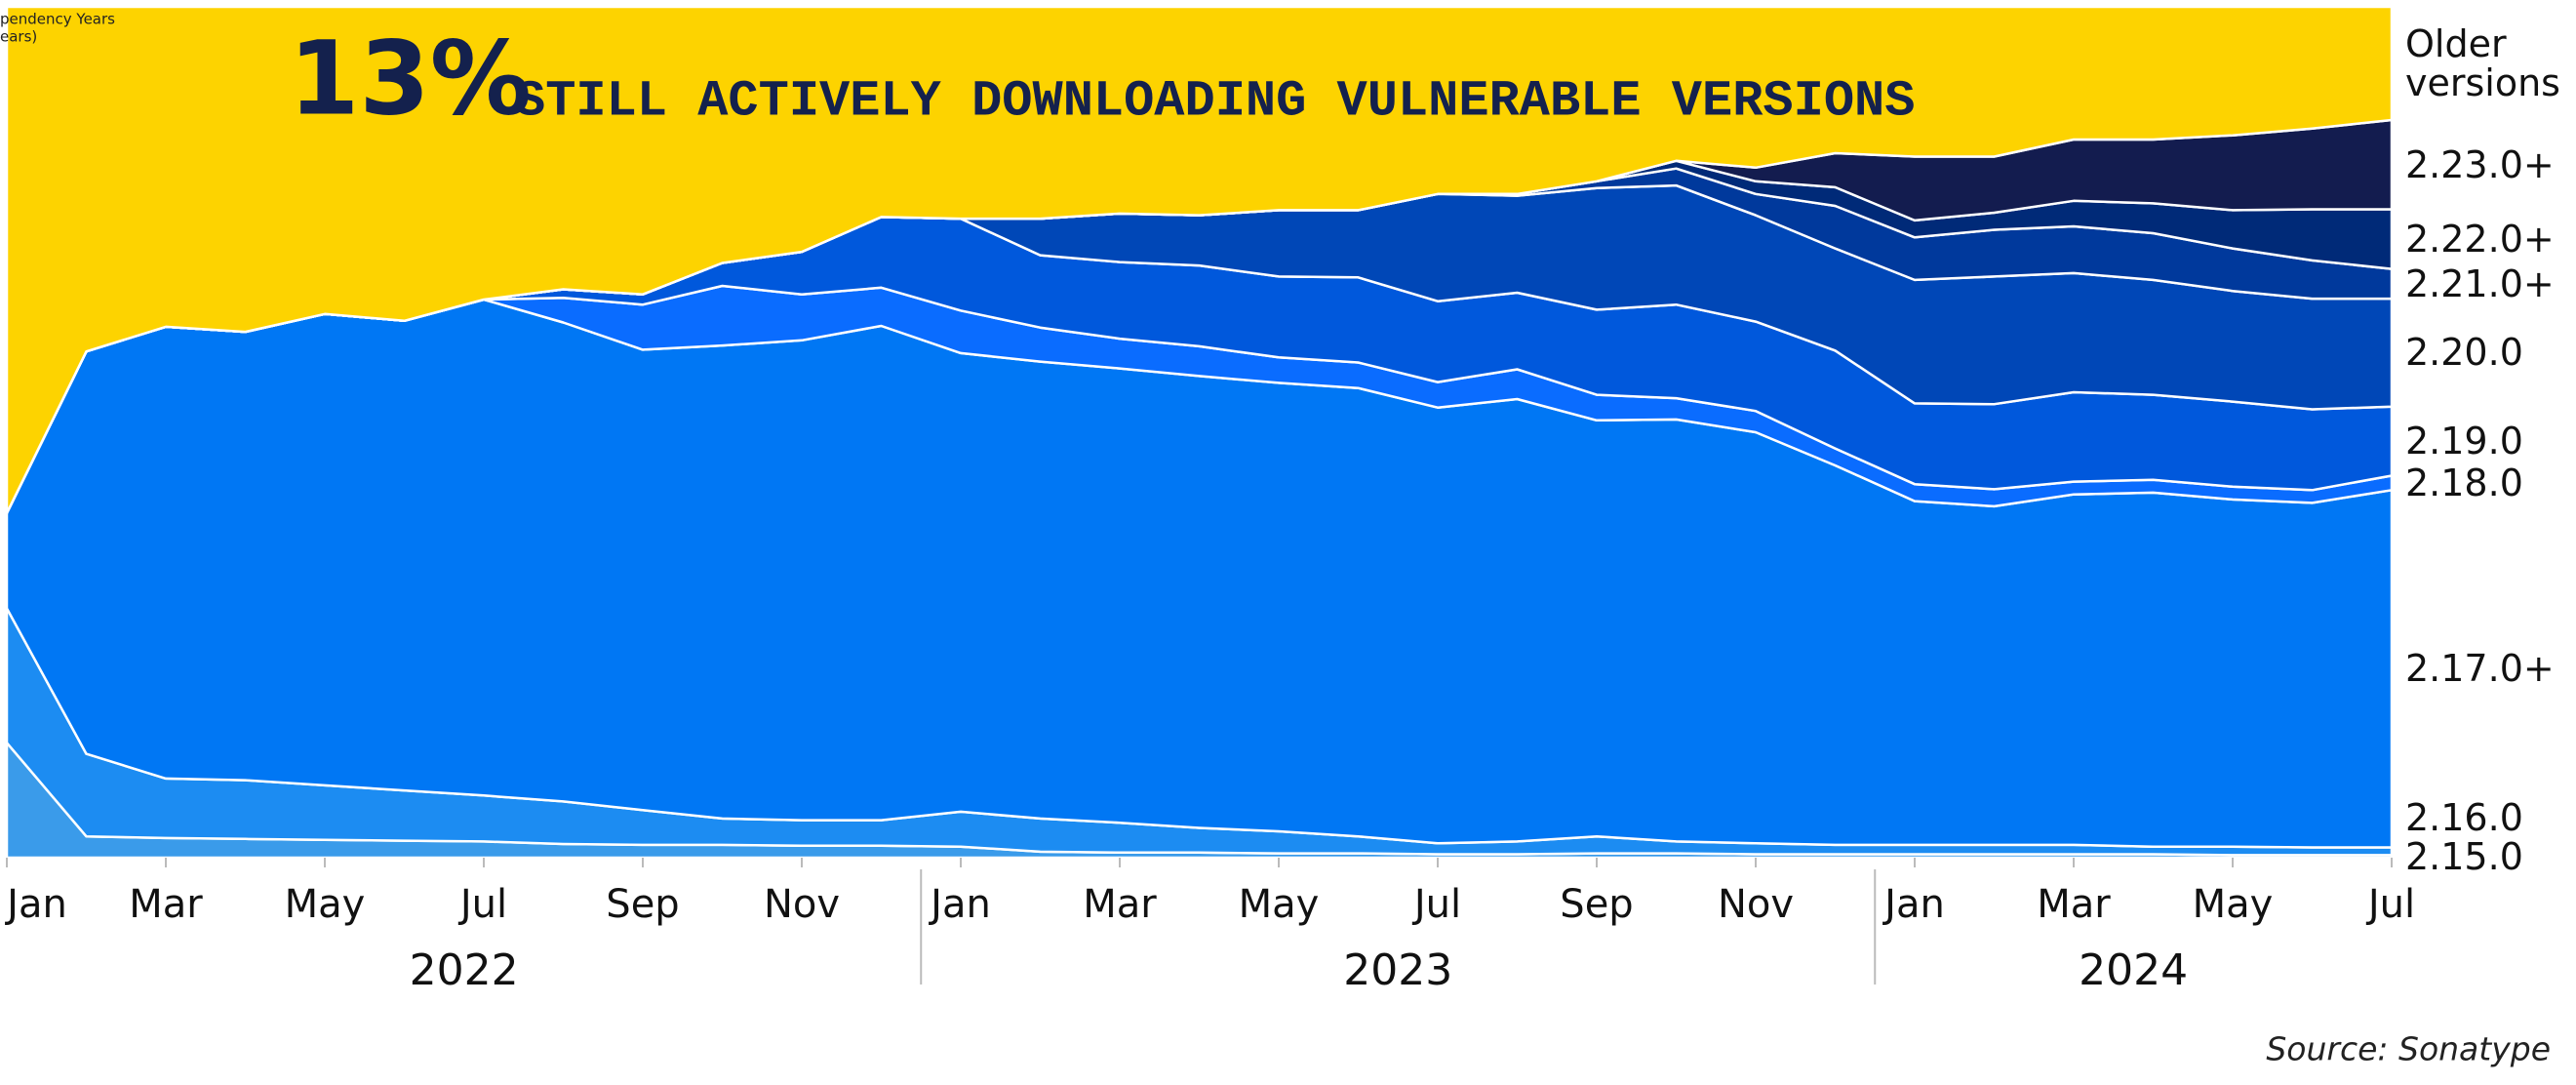 Image resolution: width=2576 pixels, height=1085 pixels. What do you see at coordinates (2464, 442) in the screenshot?
I see `legend-label: 2.19.0` at bounding box center [2464, 442].